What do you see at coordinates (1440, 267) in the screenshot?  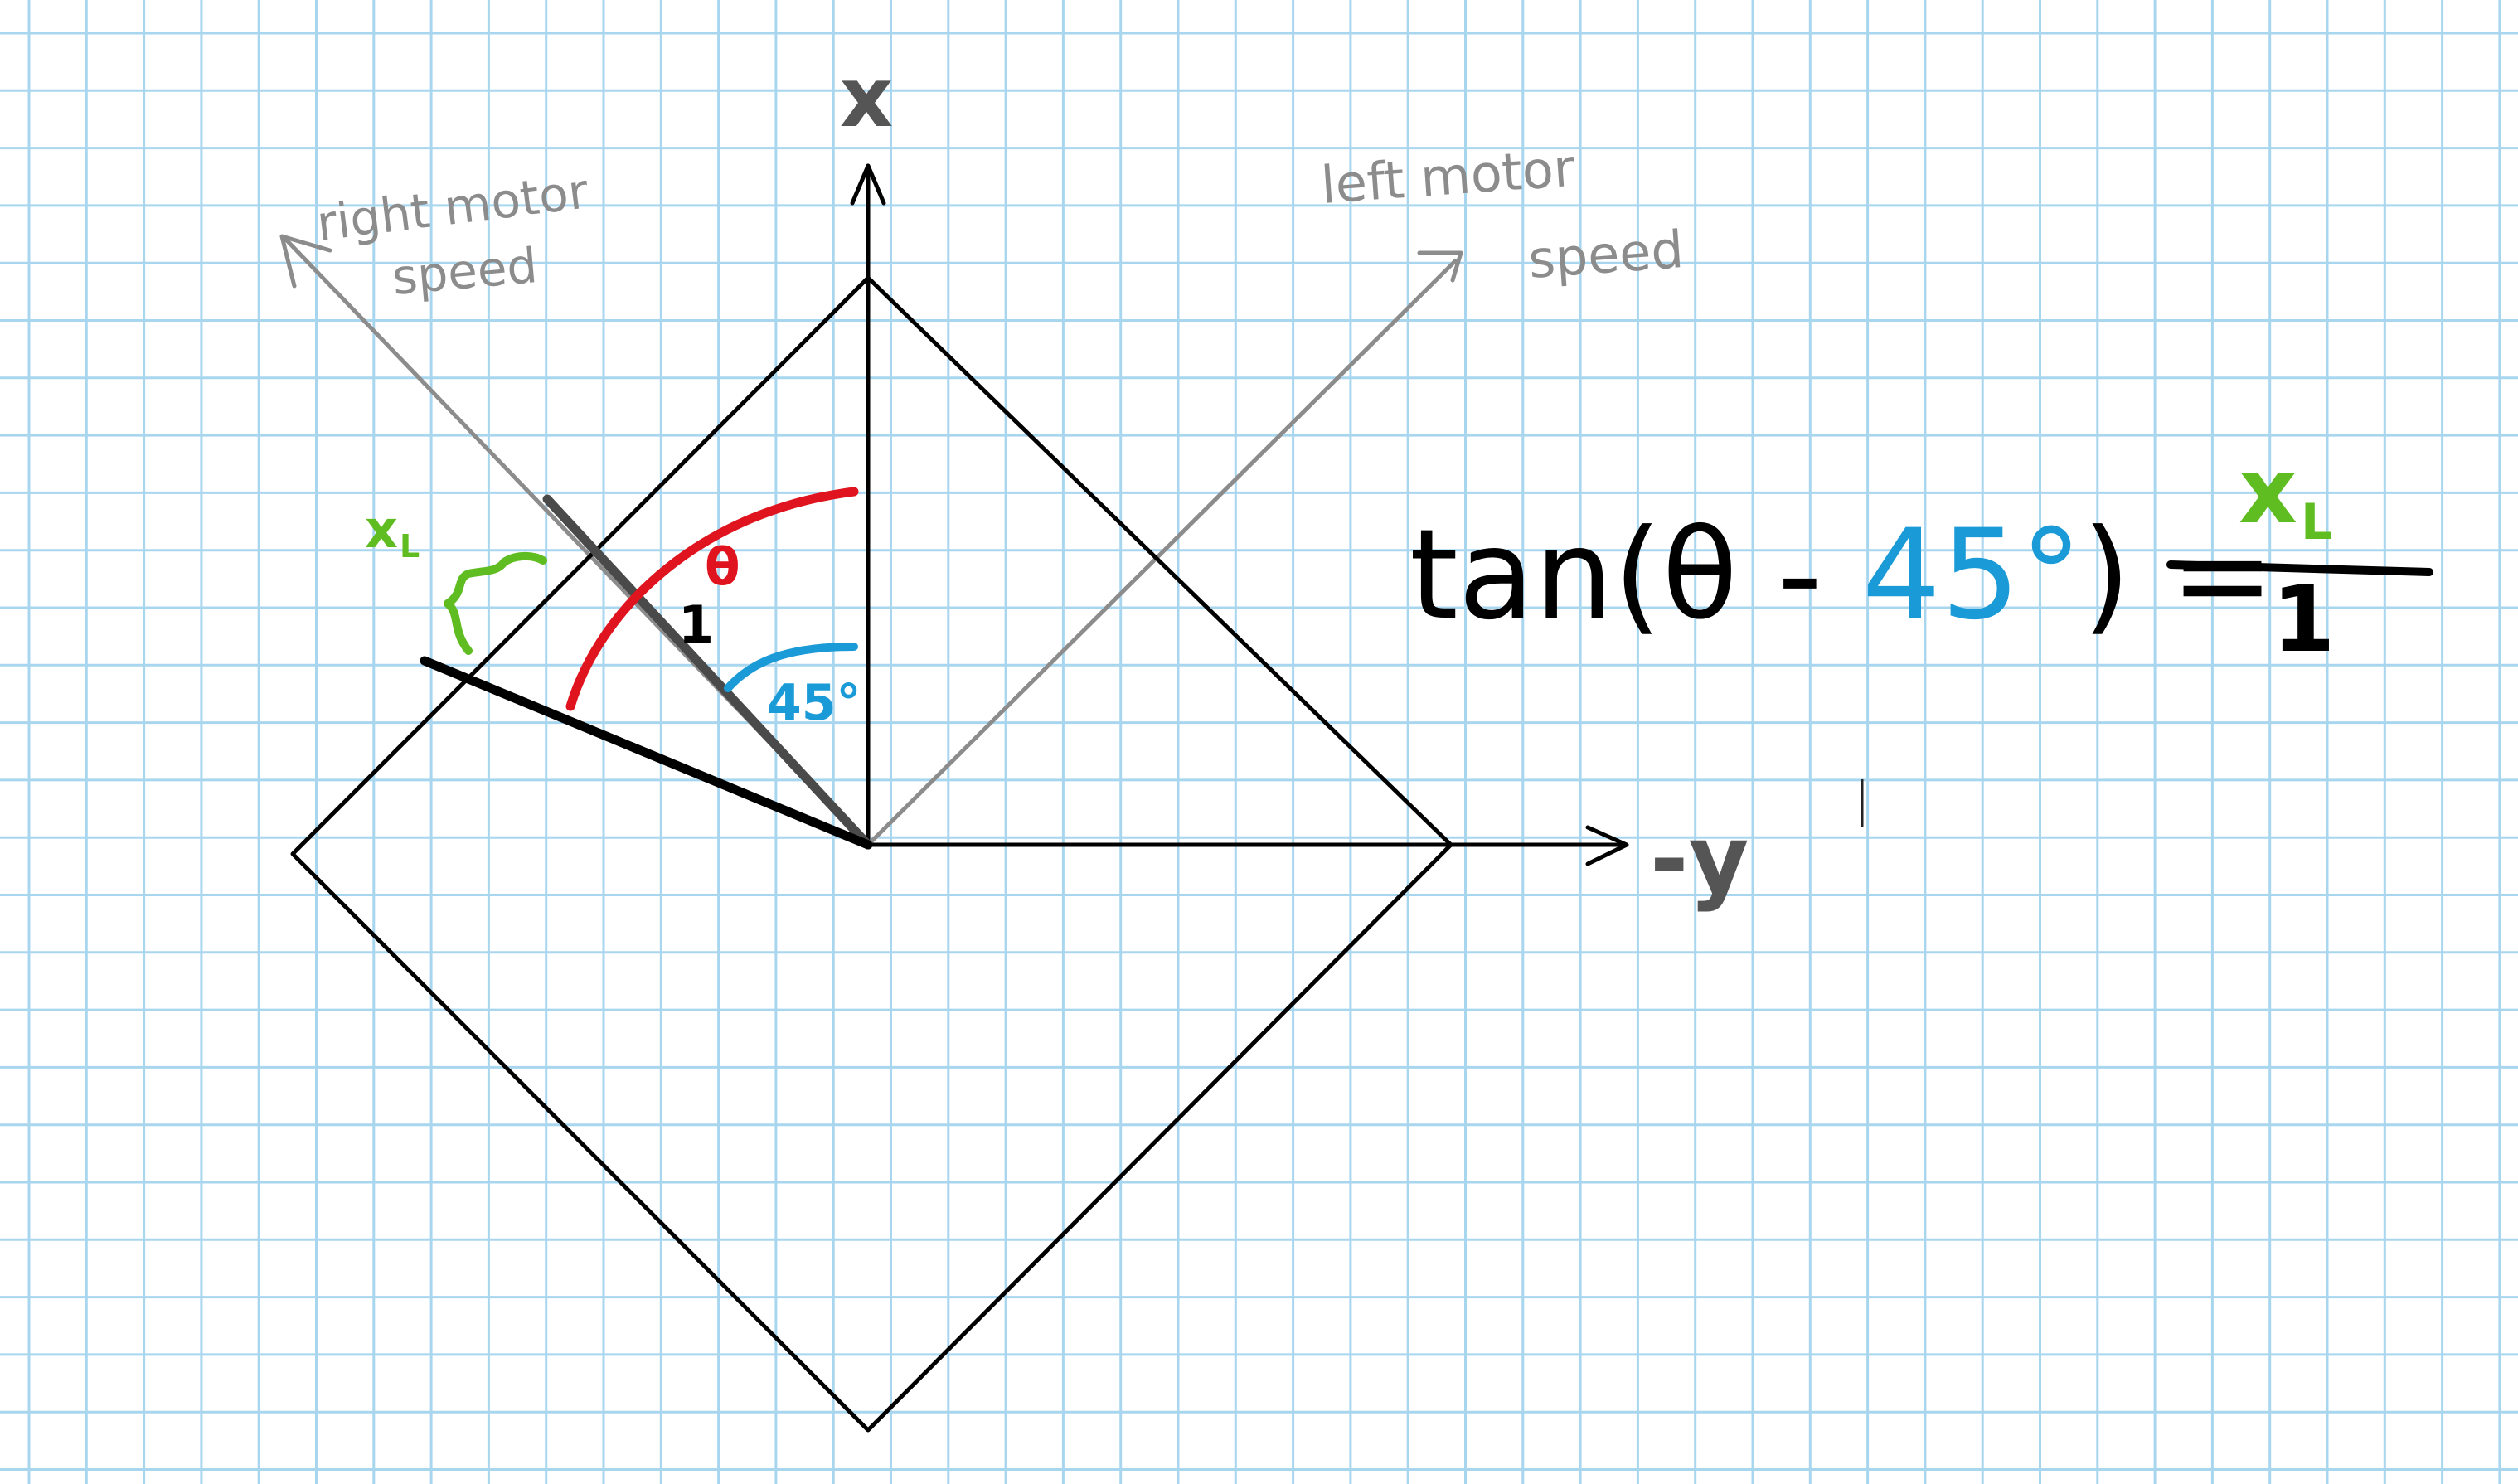 I see `left-motor-arrow-icon` at bounding box center [1440, 267].